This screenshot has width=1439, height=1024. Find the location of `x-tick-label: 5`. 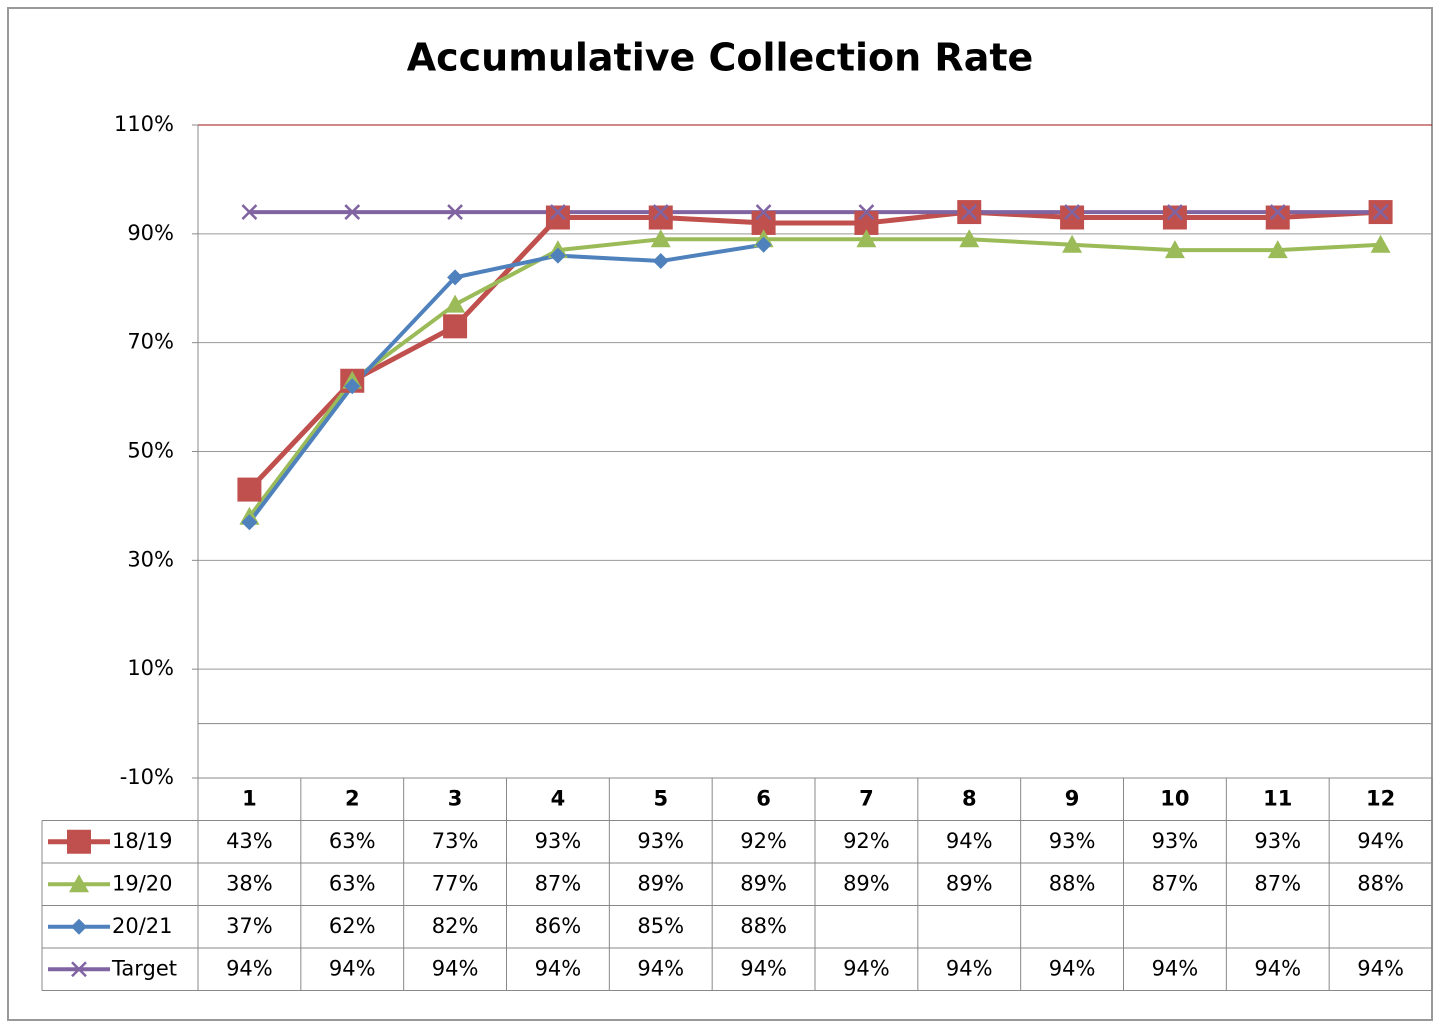

x-tick-label: 5 is located at coordinates (660, 798).